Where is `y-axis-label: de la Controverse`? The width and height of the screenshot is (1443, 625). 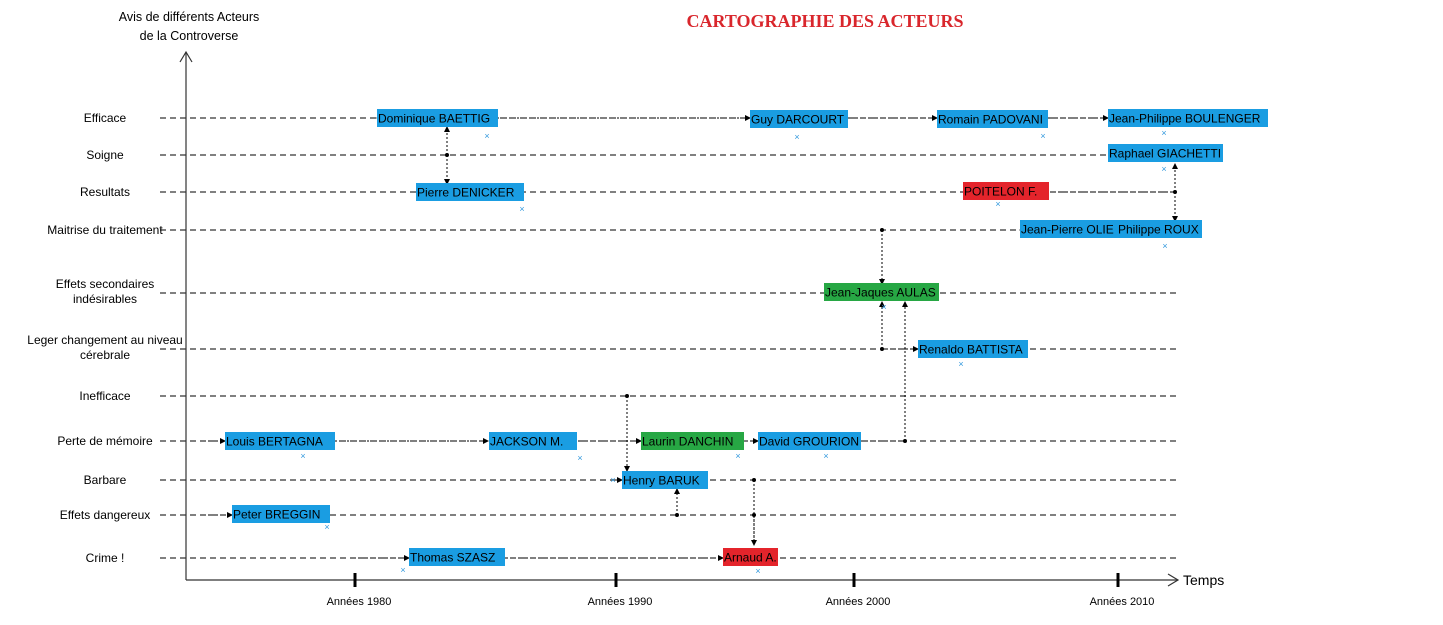 y-axis-label: de la Controverse is located at coordinates (189, 36).